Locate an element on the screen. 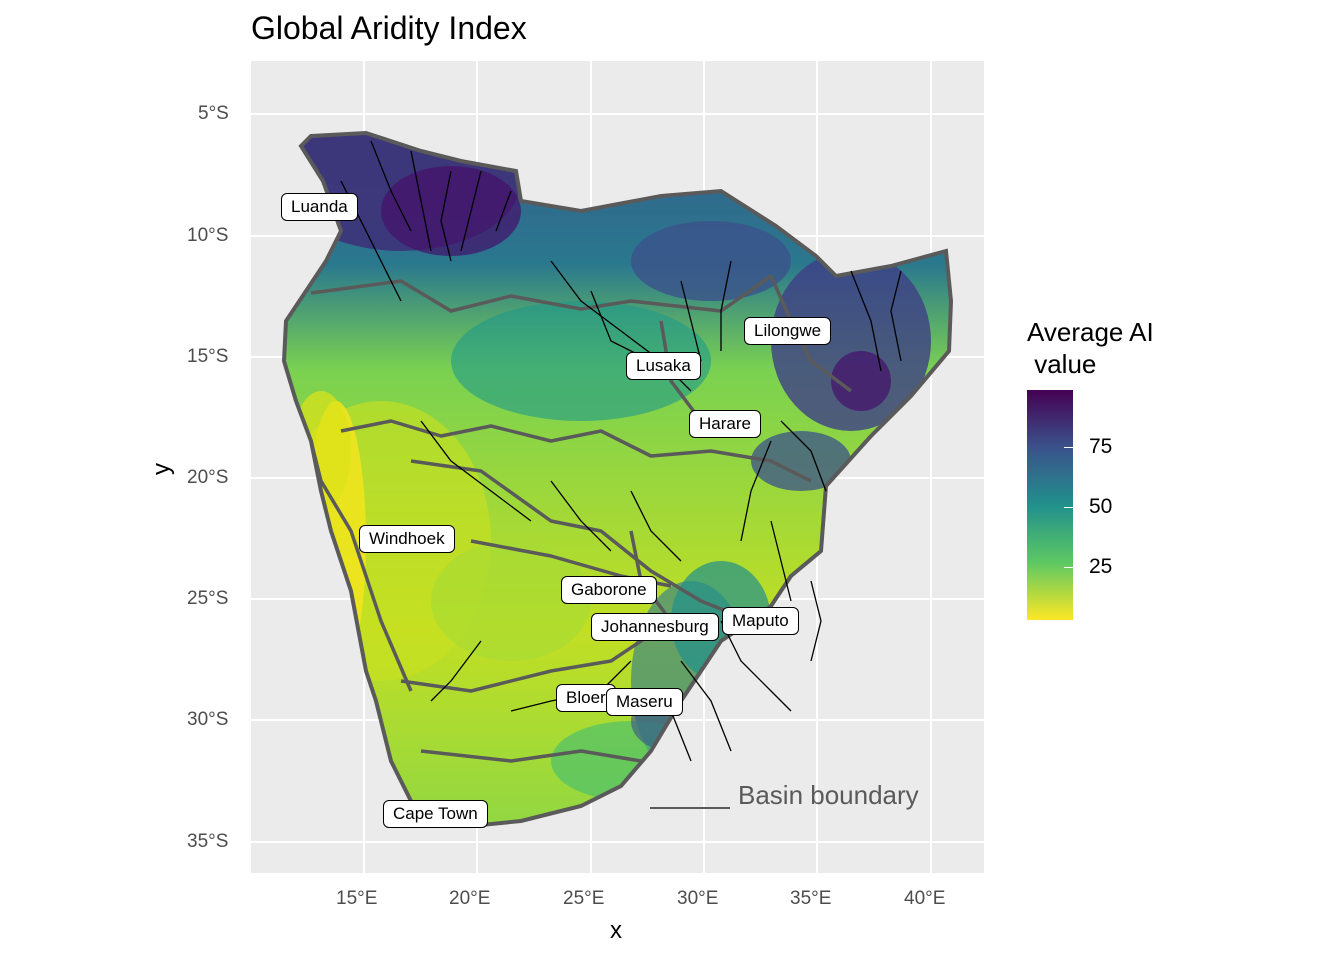 Image resolution: width=1344 pixels, height=960 pixels. city-label-bloemfontein: Bloer is located at coordinates (586, 698).